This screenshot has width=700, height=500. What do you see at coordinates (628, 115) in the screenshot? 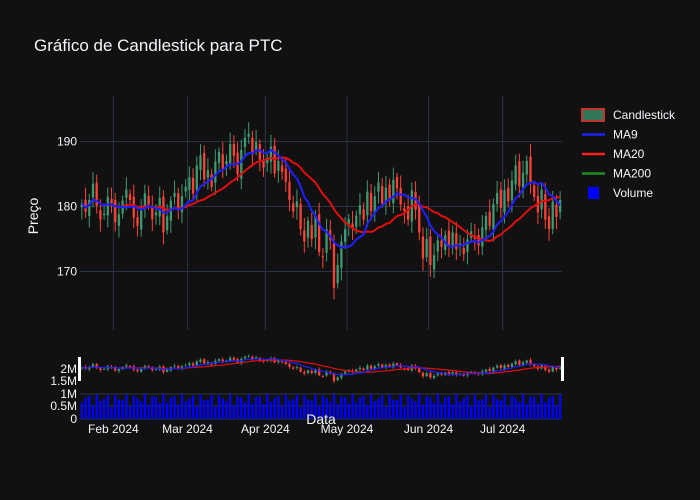
I see `legend-item-candlestick: Candlestick` at bounding box center [628, 115].